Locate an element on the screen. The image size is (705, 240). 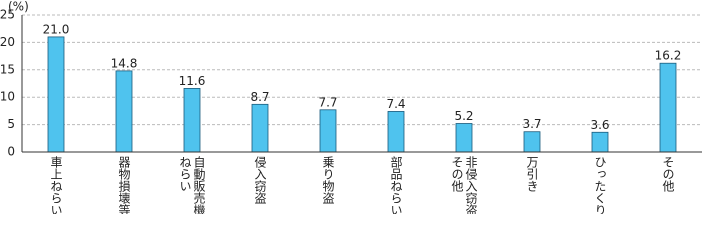
value-label: 21.0 is located at coordinates (56, 29).